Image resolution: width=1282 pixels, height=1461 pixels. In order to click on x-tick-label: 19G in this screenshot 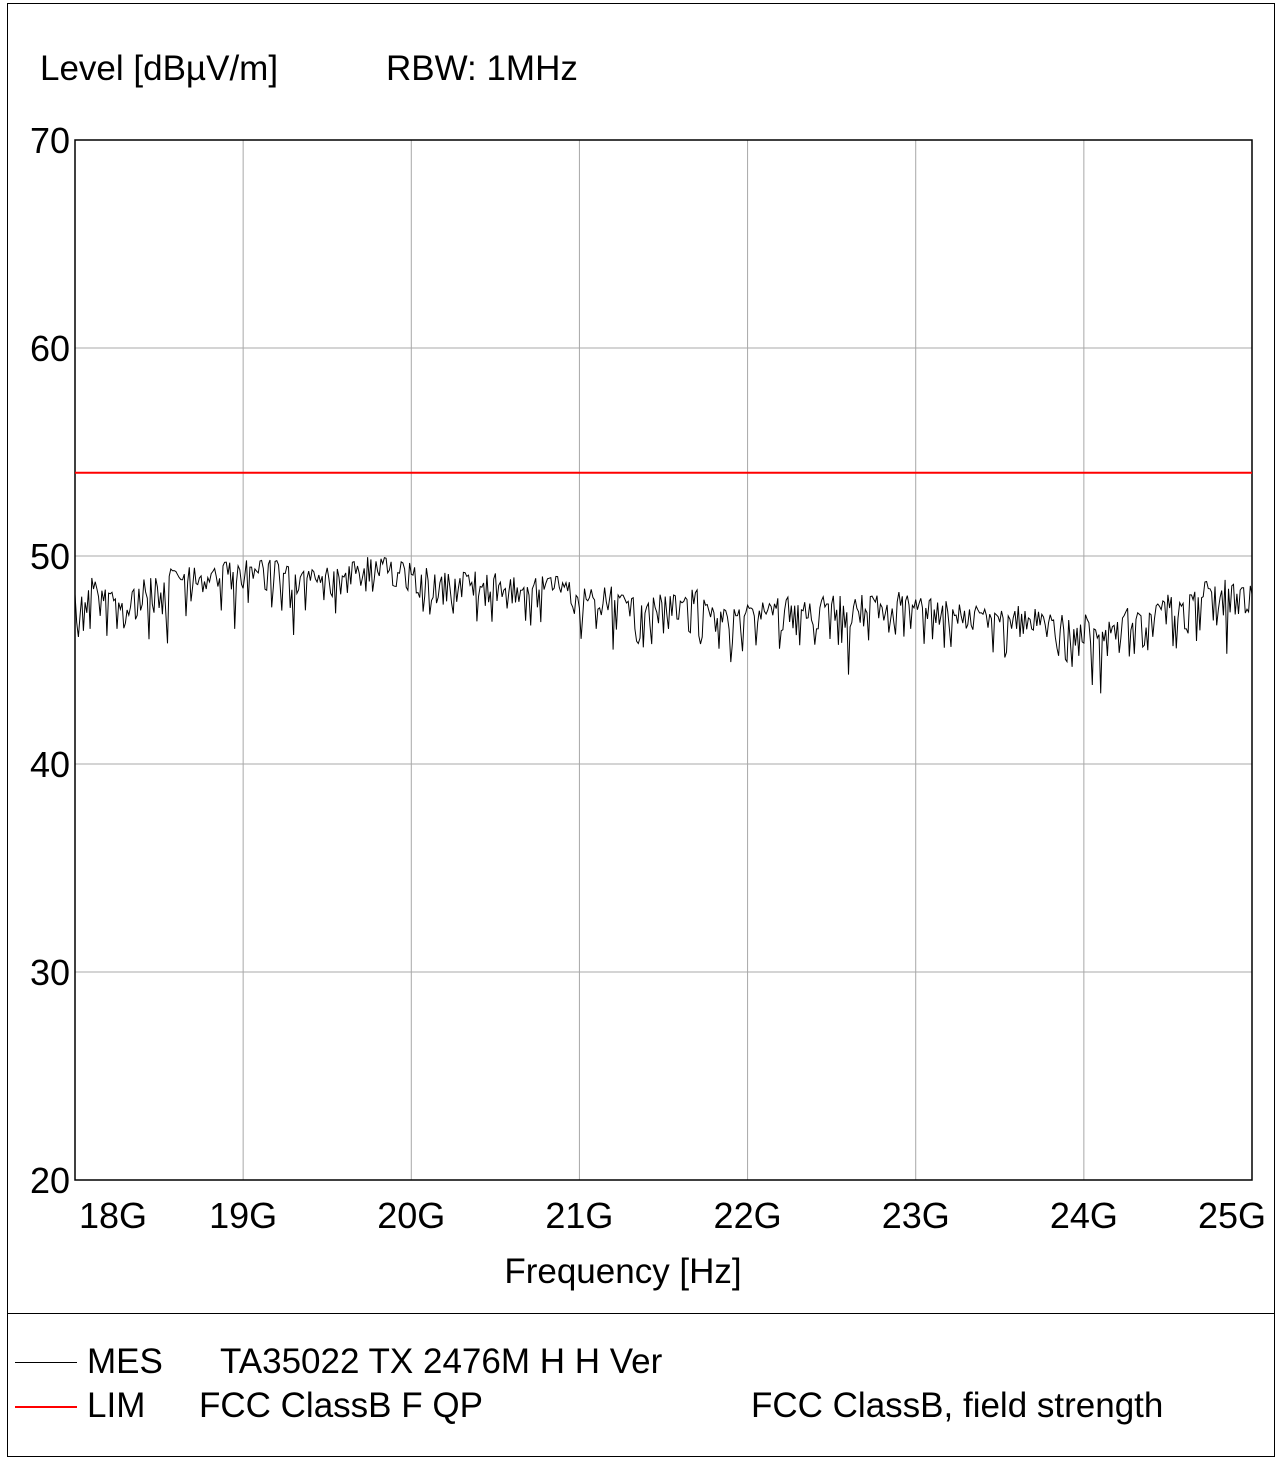, I will do `click(243, 1215)`.